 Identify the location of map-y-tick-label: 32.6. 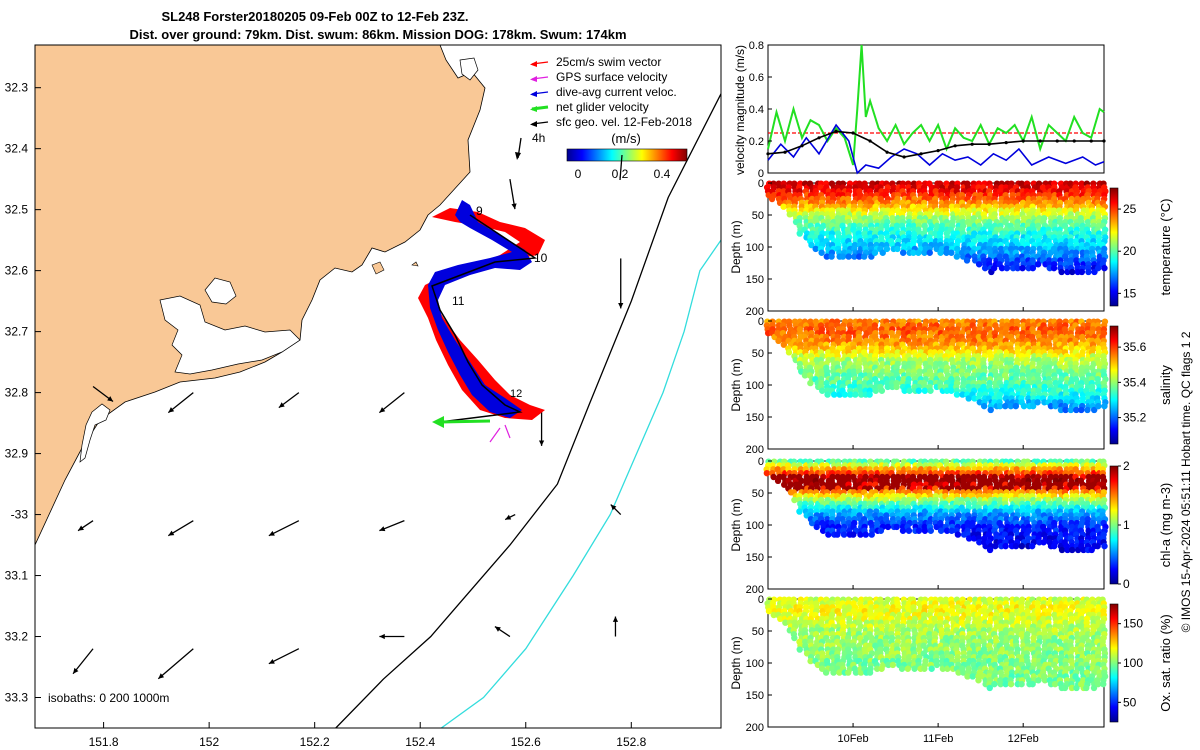
(17, 271).